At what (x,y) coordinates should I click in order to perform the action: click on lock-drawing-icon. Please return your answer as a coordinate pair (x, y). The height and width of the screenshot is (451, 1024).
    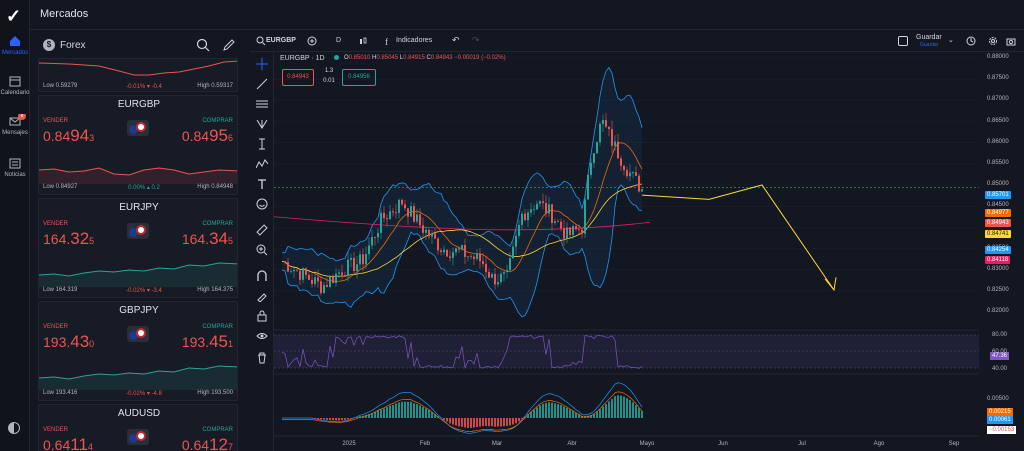
    Looking at the image, I should click on (262, 296).